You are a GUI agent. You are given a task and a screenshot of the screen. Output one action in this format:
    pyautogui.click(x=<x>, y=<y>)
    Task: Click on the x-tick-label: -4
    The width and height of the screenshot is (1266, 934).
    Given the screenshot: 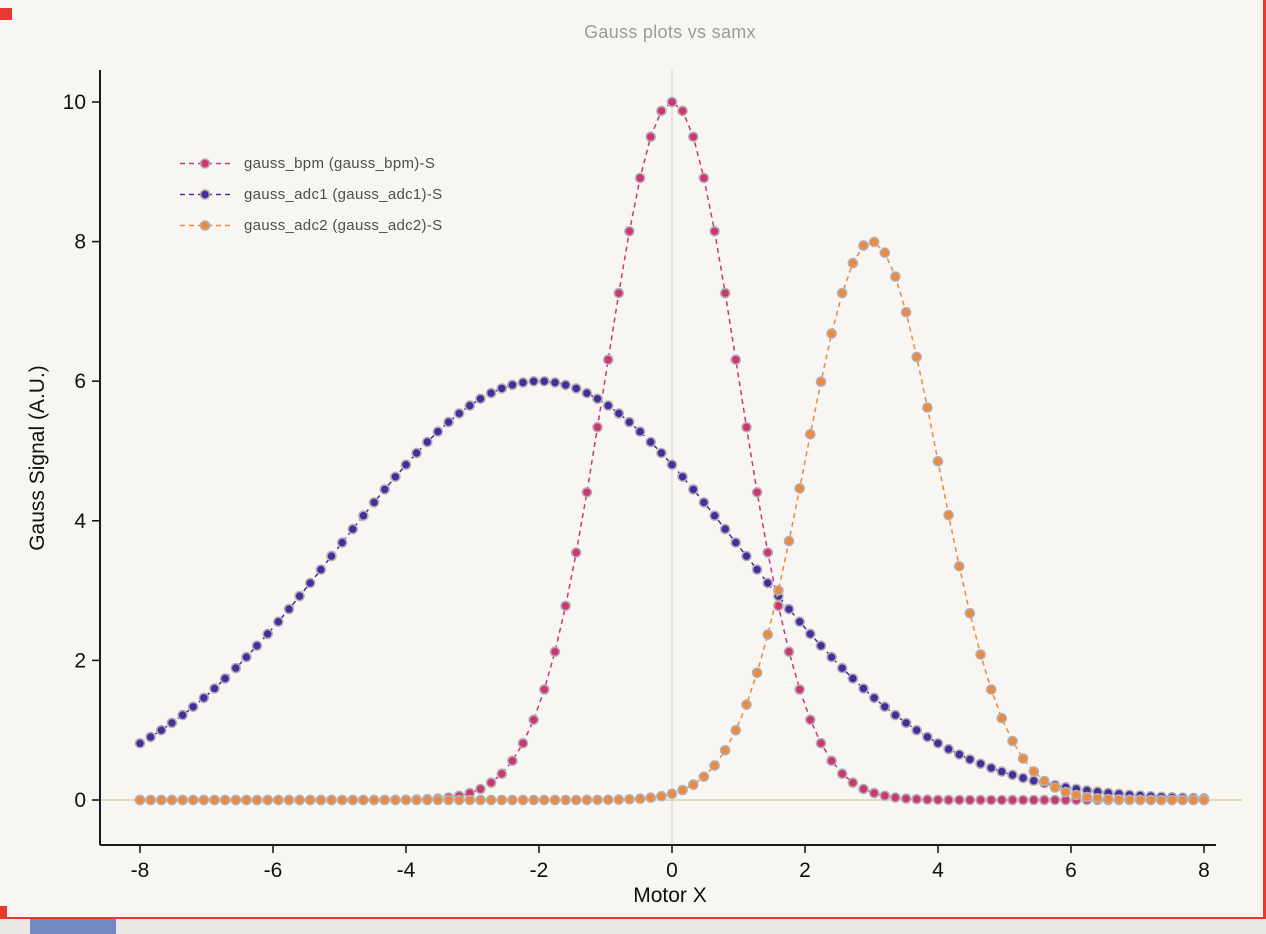 What is the action you would take?
    pyautogui.click(x=406, y=870)
    